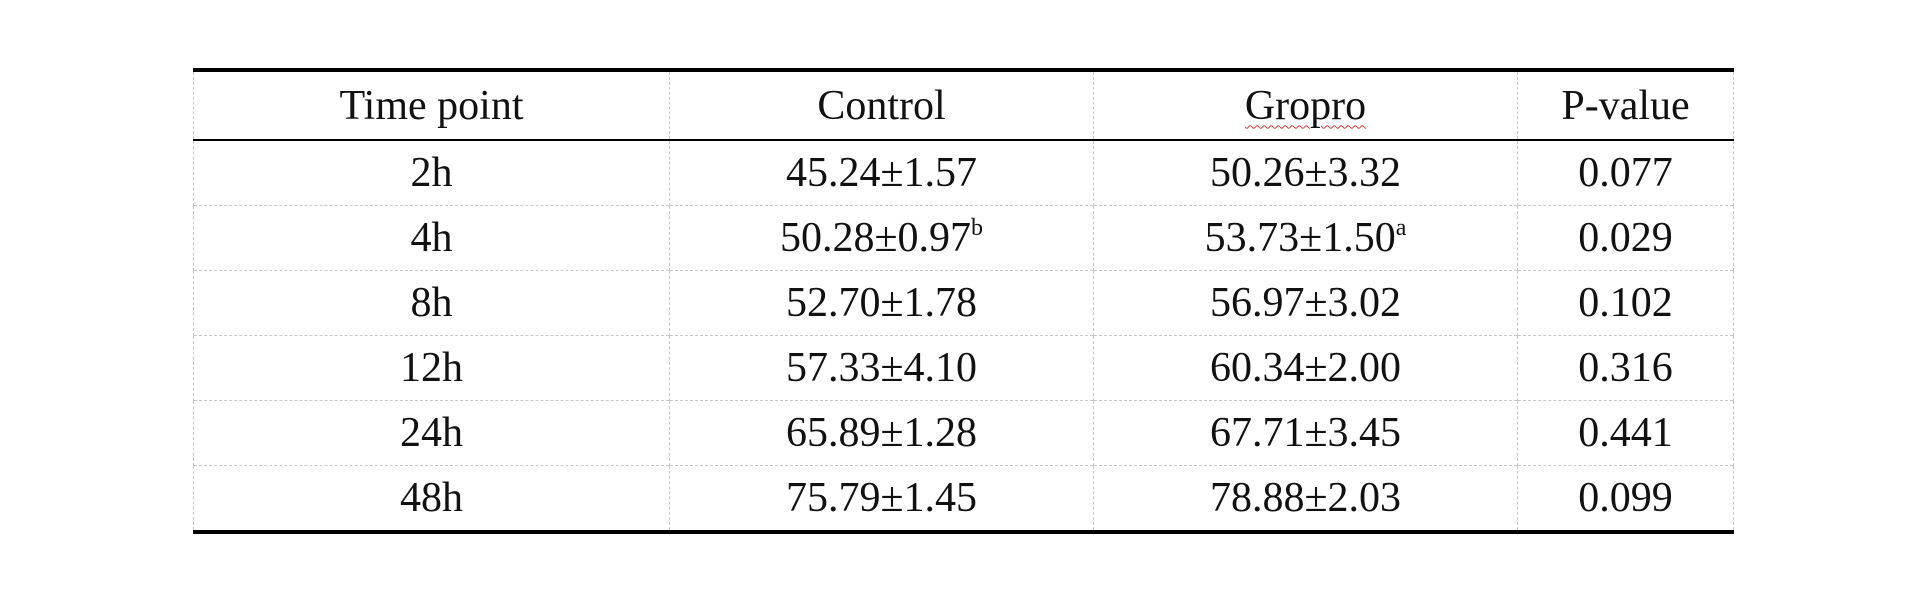  I want to click on cell-gropro-value: 60.34±2.00, so click(1305, 368).